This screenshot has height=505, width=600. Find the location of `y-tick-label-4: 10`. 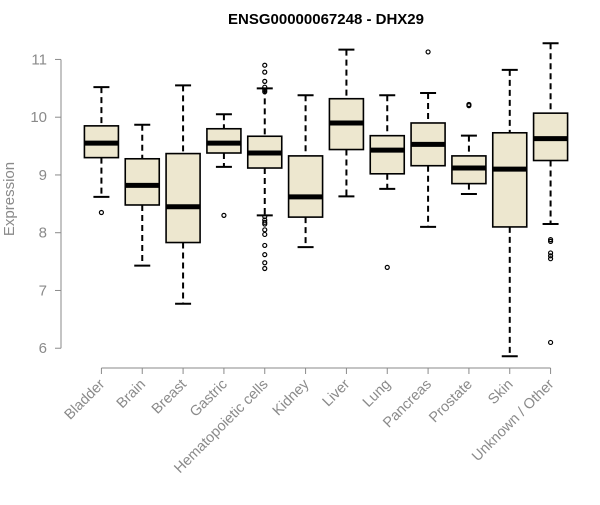

y-tick-label-4: 10 is located at coordinates (38, 117).